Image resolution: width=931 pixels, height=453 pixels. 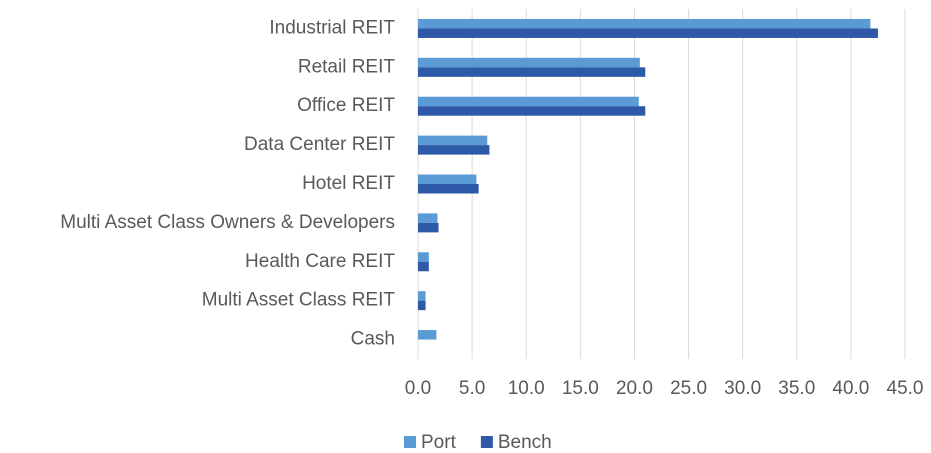 I want to click on legend-label: Port, so click(x=439, y=442).